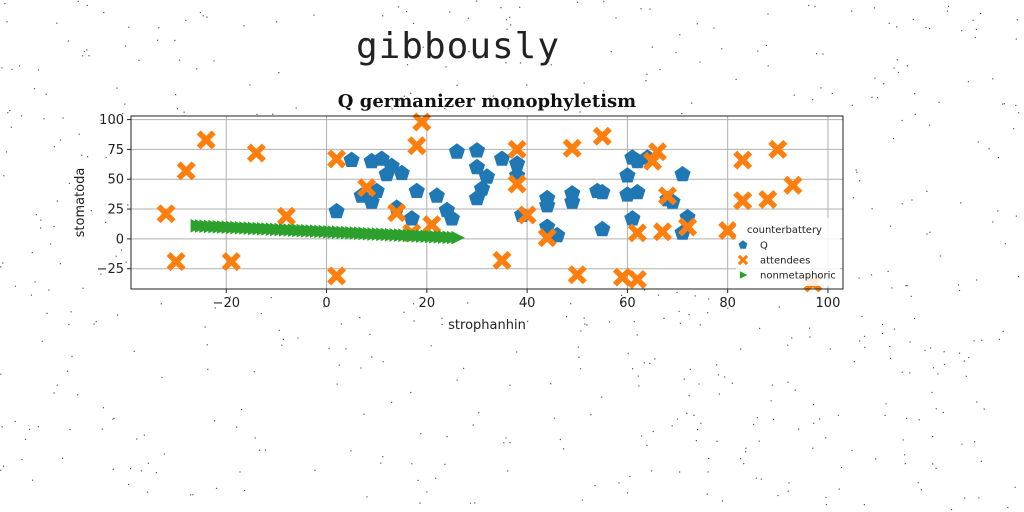 This screenshot has width=1024, height=512. Describe the element at coordinates (482, 188) in the screenshot. I see `data-point-Q` at that location.